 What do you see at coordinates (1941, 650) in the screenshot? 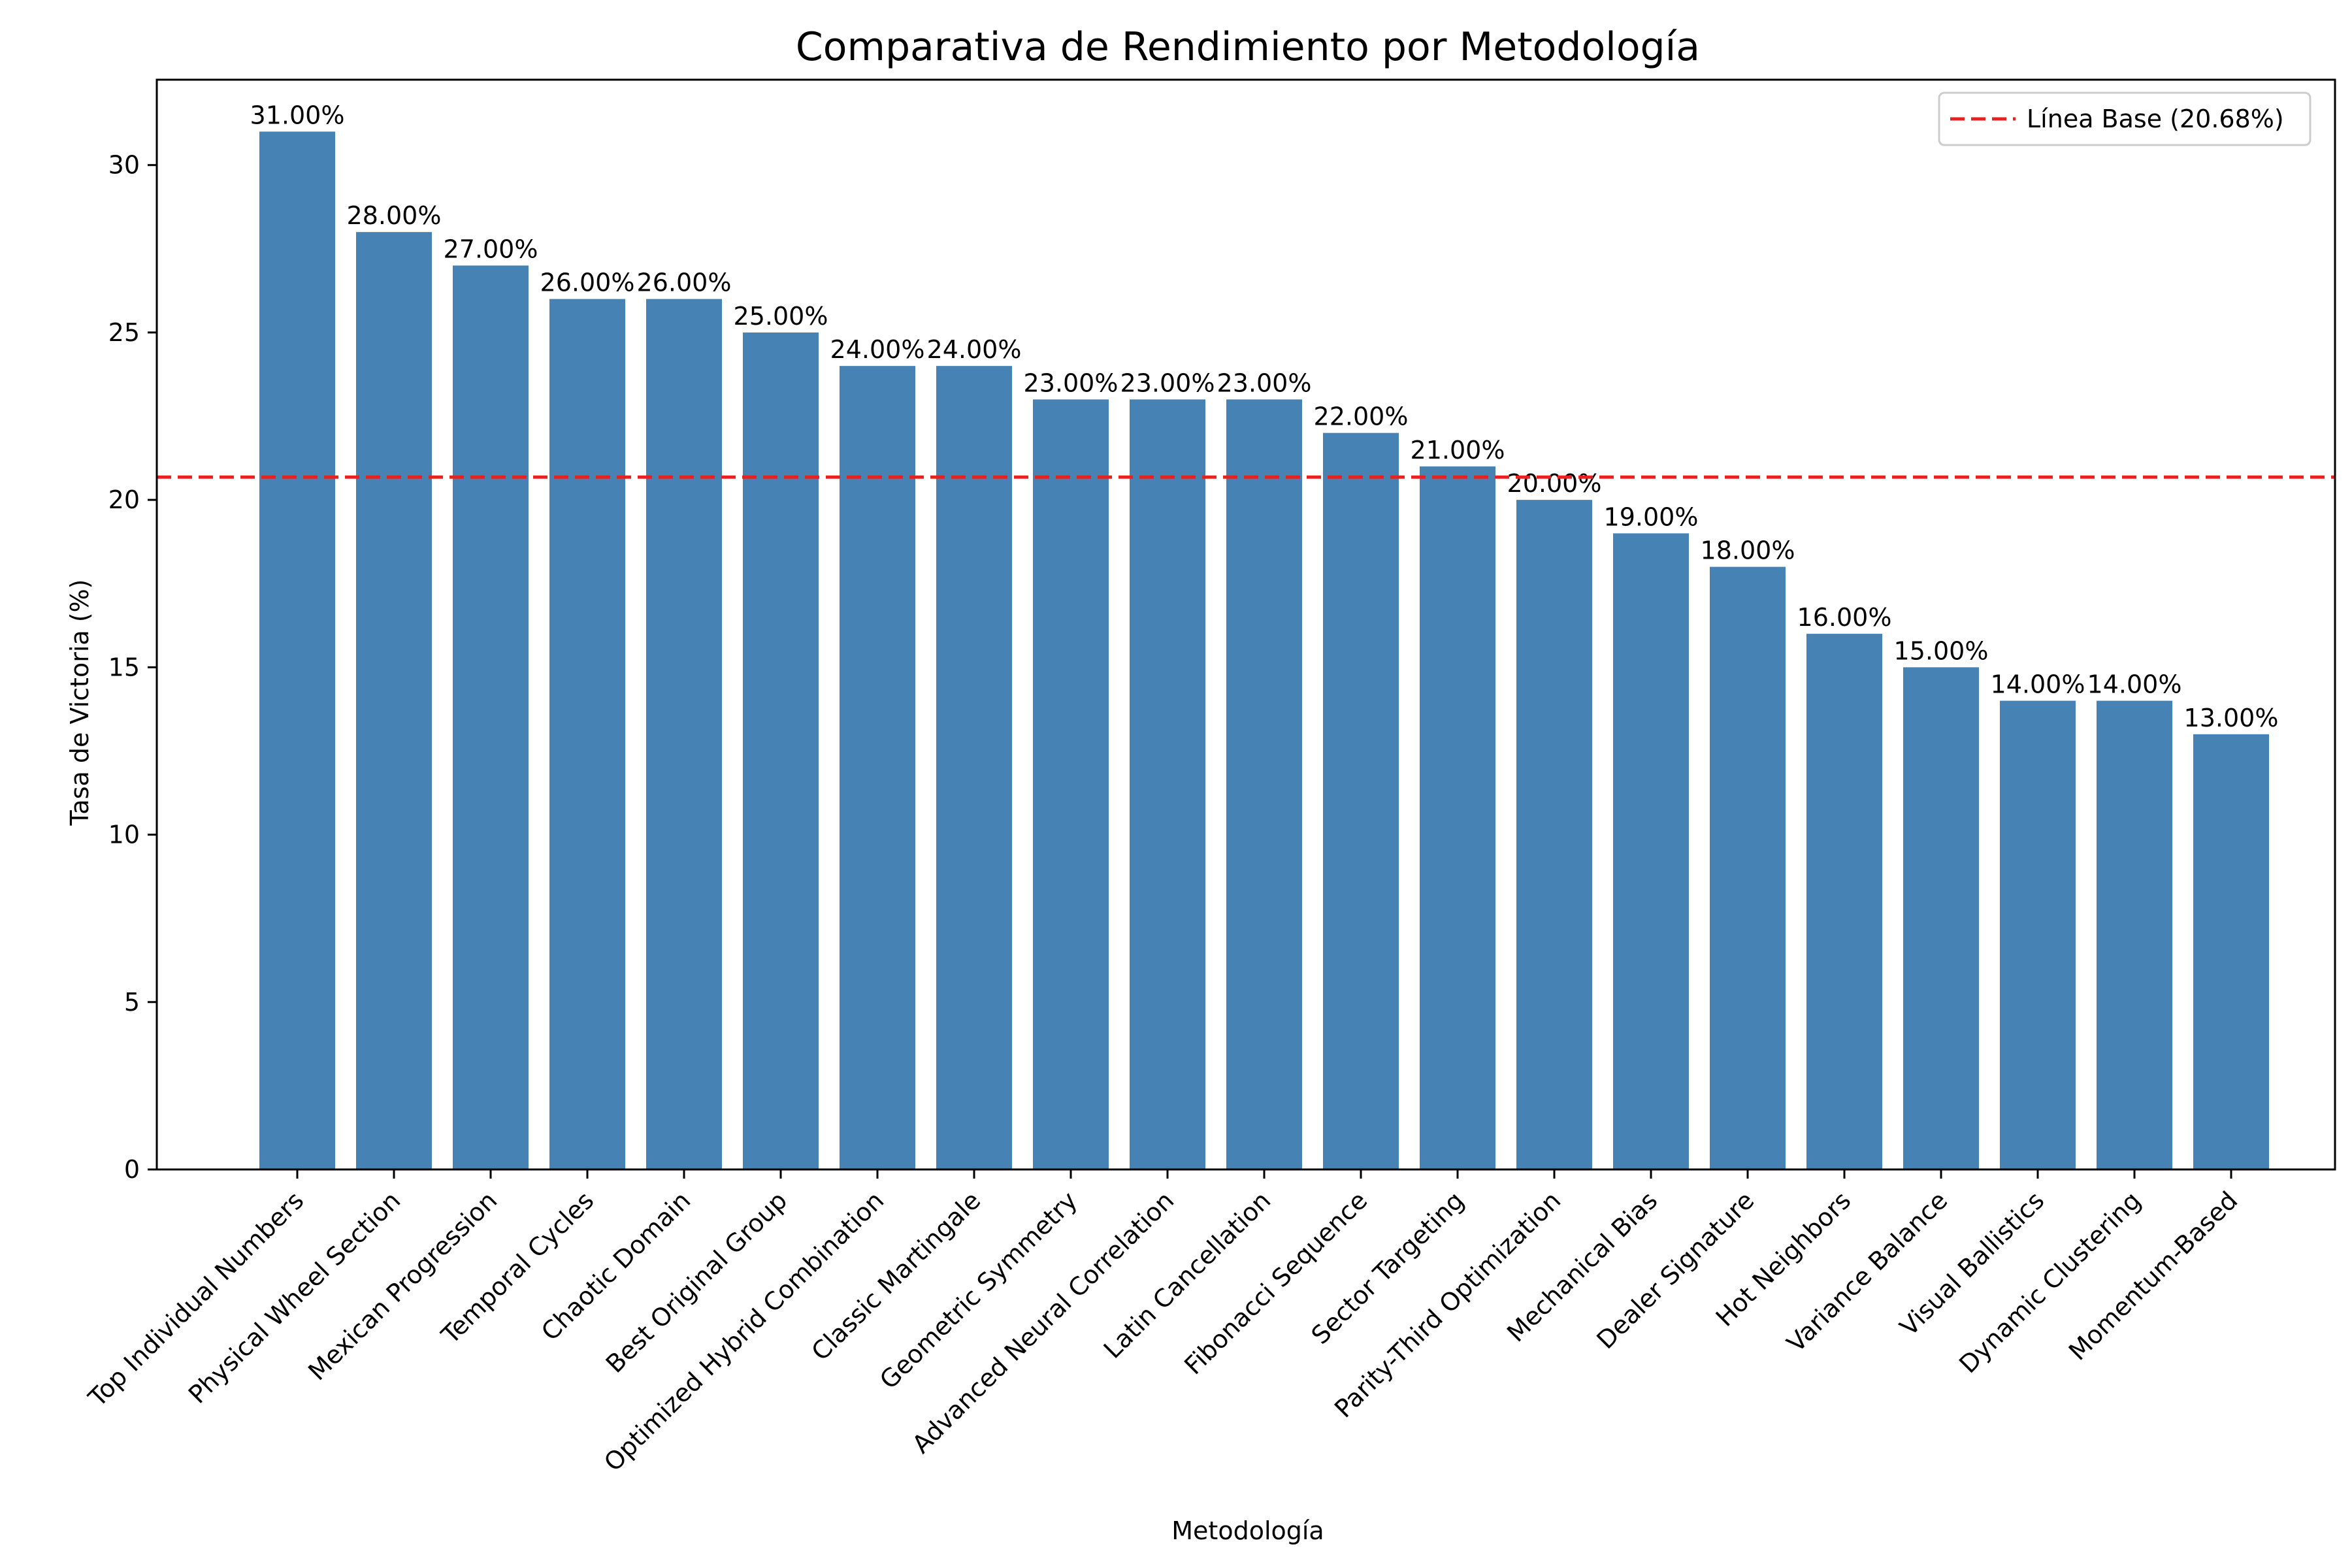
I see `bar-value-label: 15.00%` at bounding box center [1941, 650].